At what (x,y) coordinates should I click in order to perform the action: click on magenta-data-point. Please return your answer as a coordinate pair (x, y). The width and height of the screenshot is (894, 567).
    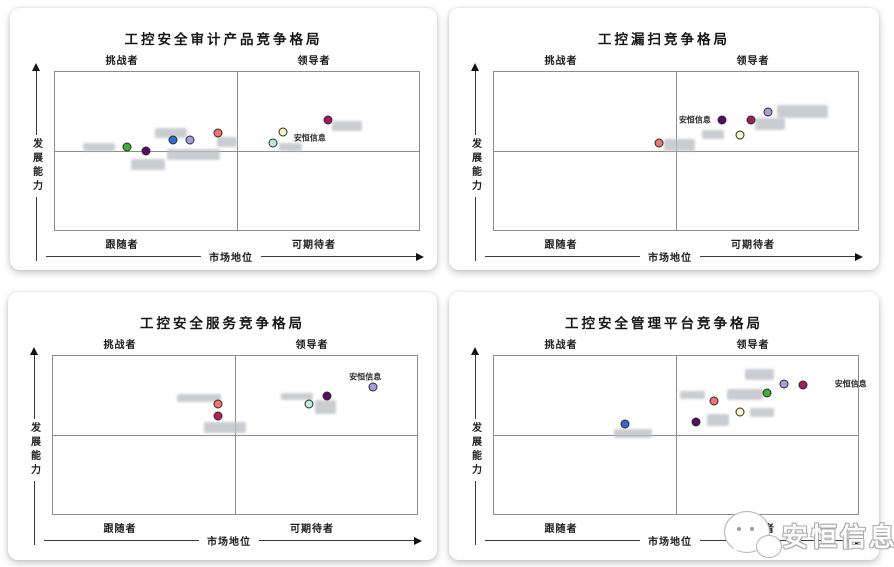
    Looking at the image, I should click on (328, 120).